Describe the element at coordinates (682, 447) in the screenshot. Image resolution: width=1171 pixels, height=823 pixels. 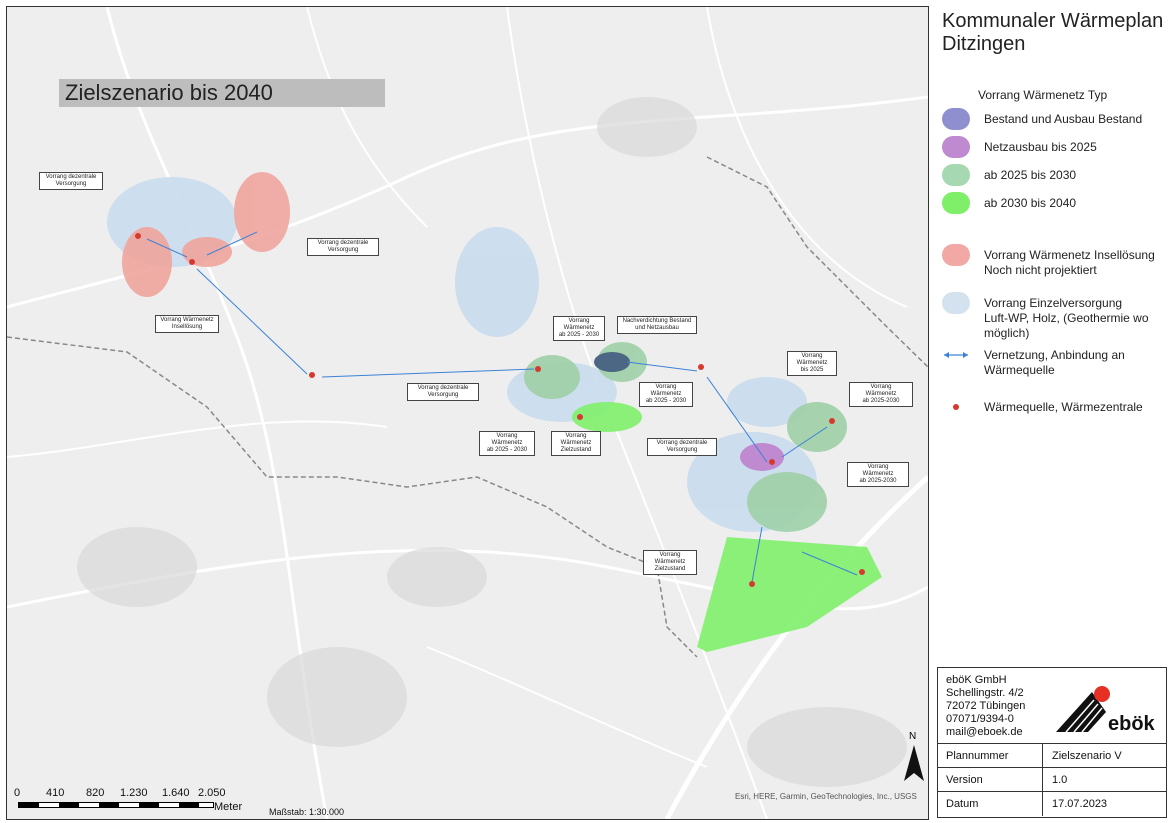
I see `callout-11: Vorrang dezentrale Versorgung` at that location.